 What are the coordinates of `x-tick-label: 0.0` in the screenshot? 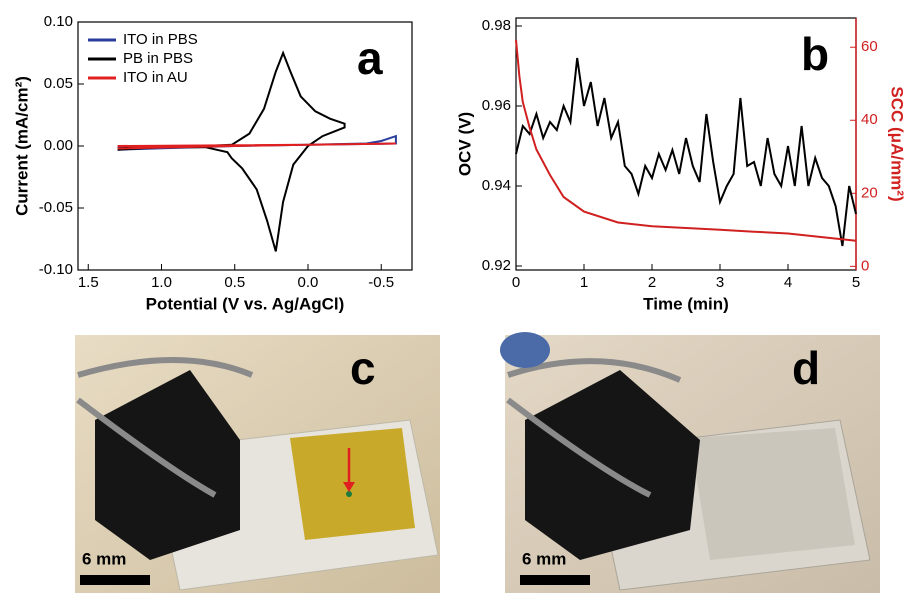 It's located at (308, 282).